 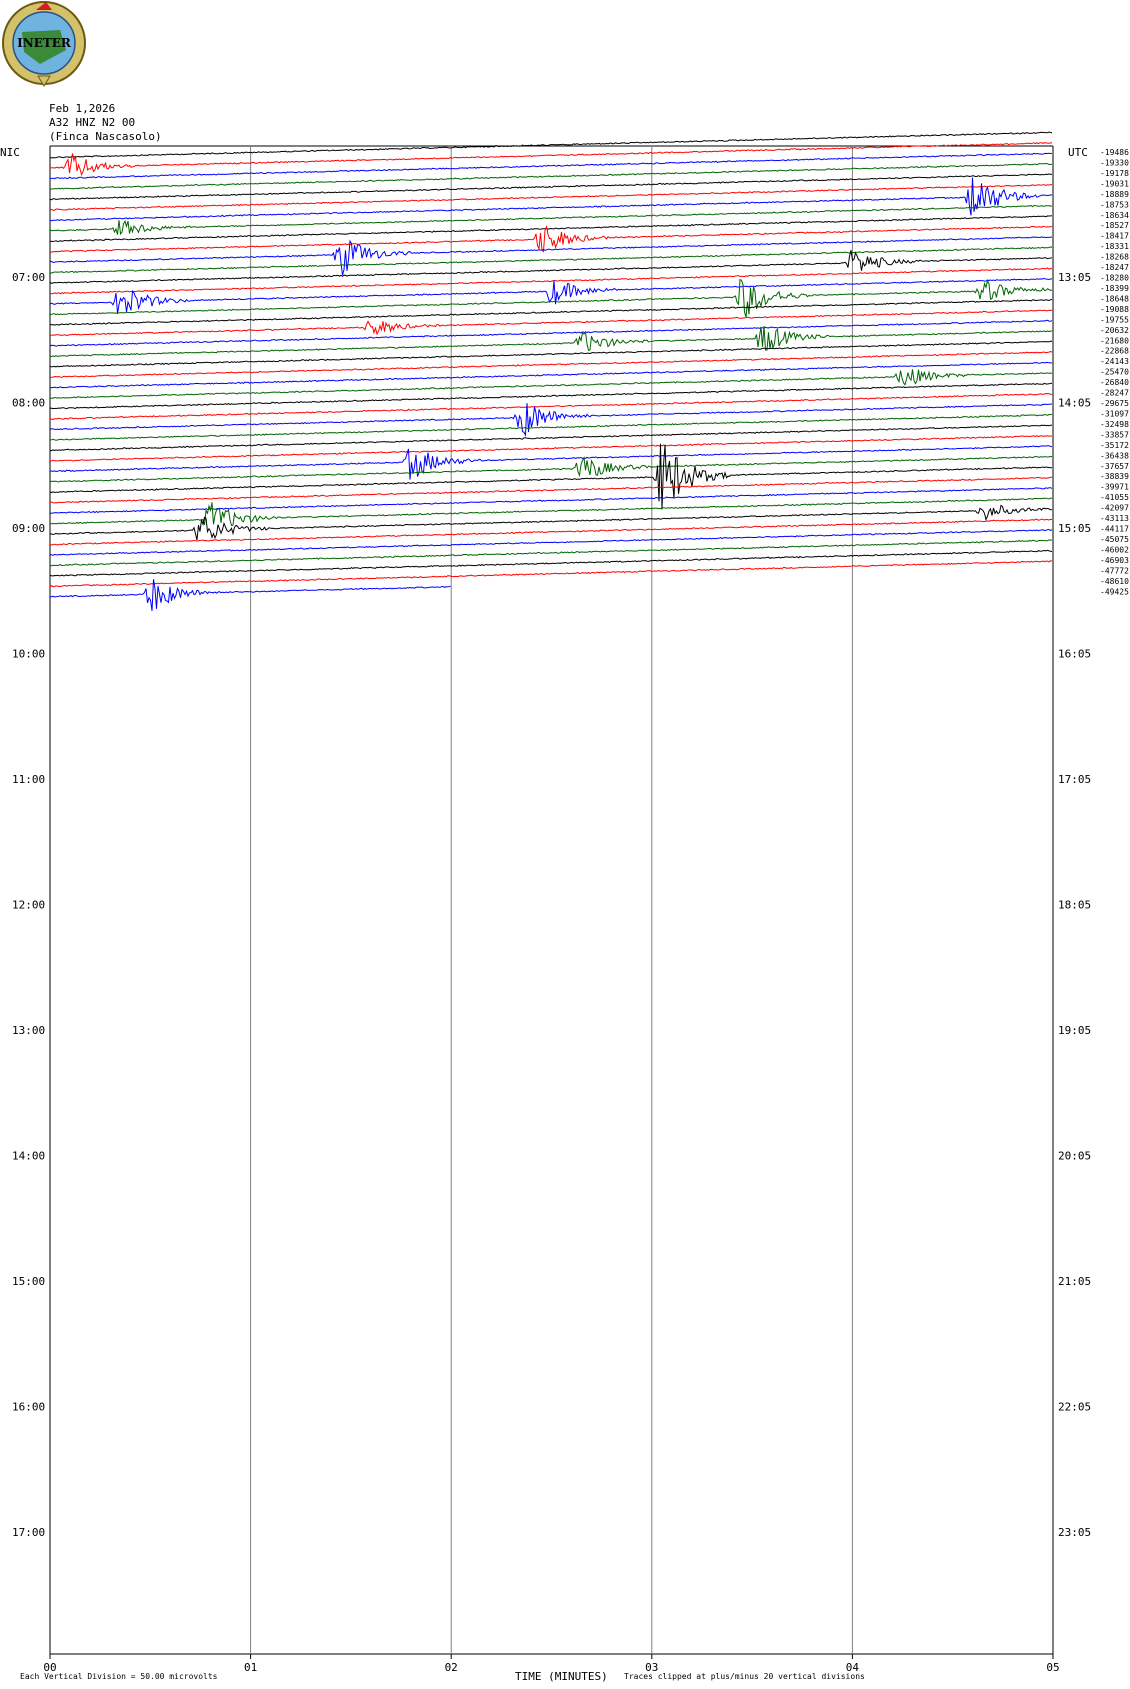 I want to click on trace-offset-label: -36438, so click(x=1114, y=455).